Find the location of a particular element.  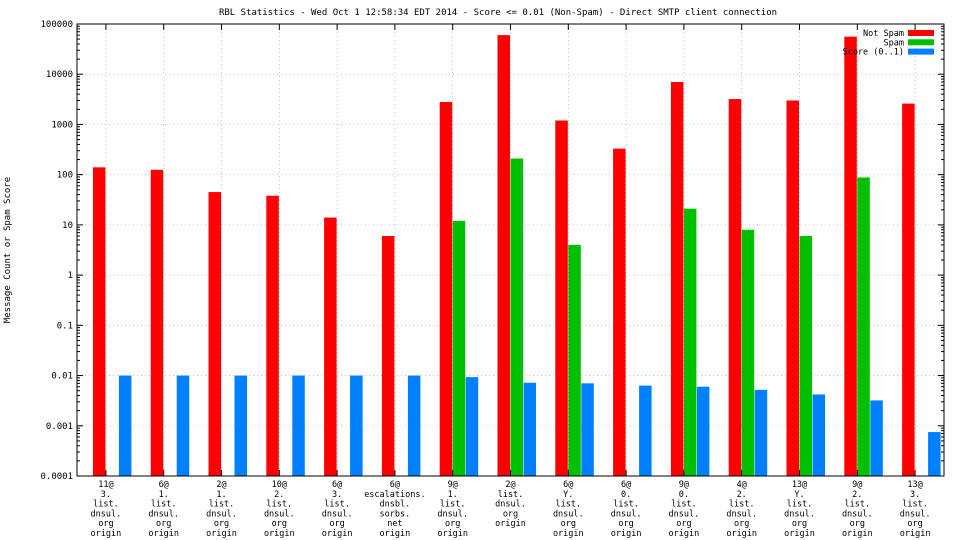

y-tick-label: 10000 is located at coordinates (59, 75).